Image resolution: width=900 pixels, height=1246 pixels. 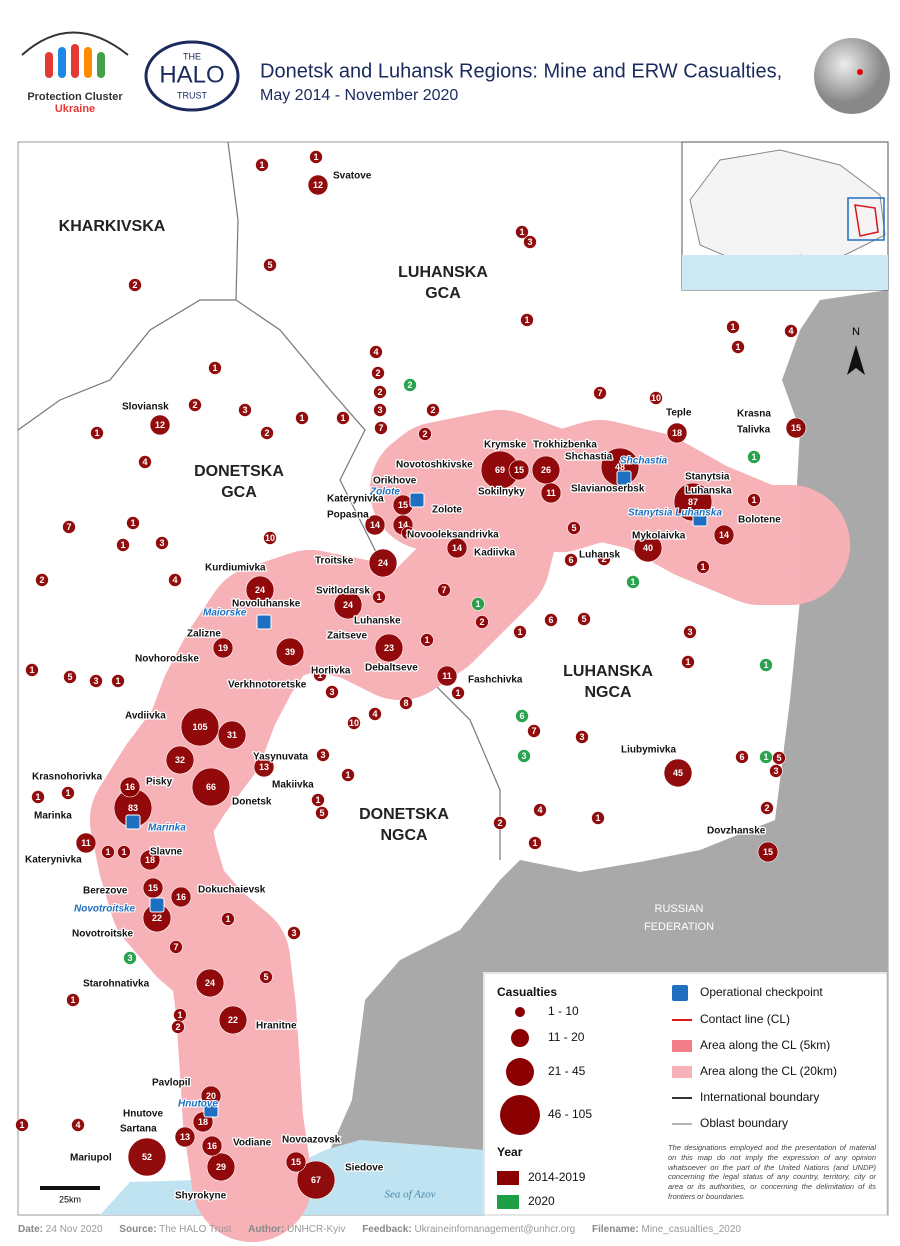 What do you see at coordinates (566, 1037) in the screenshot?
I see `legend-size-label: 11 - 20` at bounding box center [566, 1037].